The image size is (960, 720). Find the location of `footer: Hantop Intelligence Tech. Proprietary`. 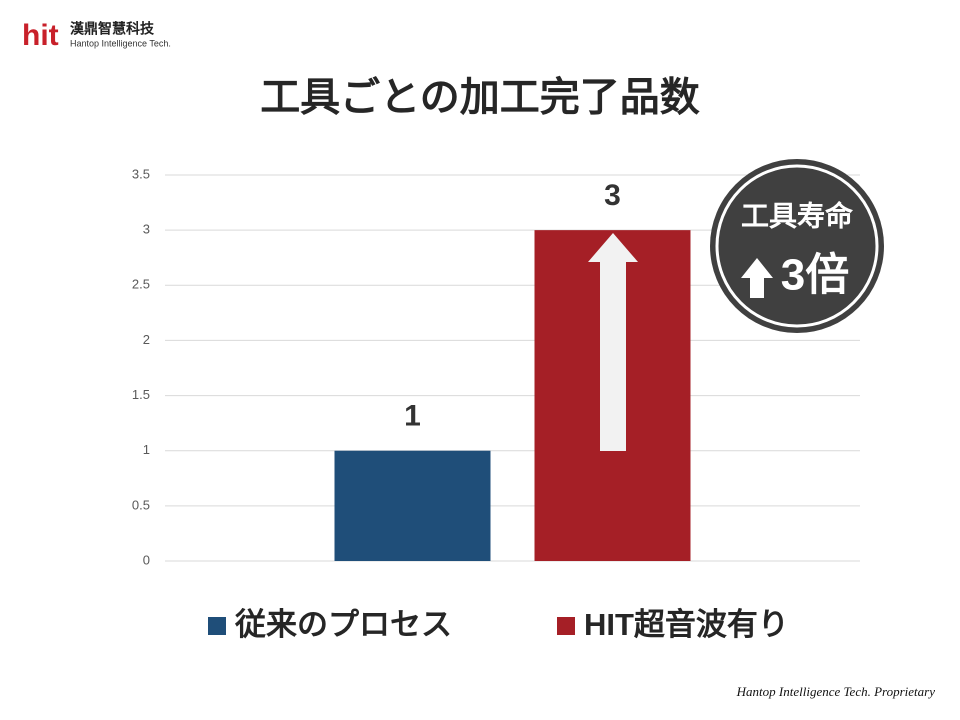

footer: Hantop Intelligence Tech. Proprietary is located at coordinates (836, 691).